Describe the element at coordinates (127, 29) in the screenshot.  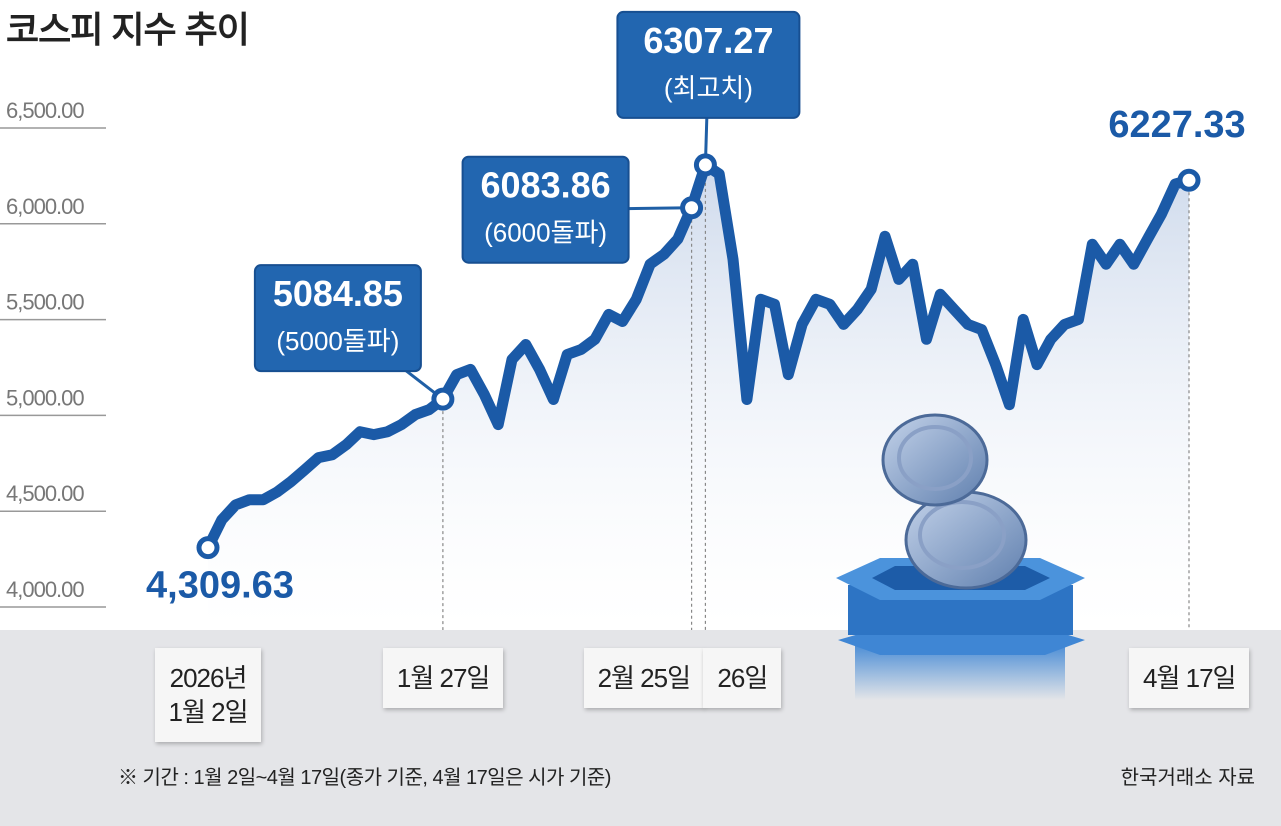
I see `chart-title: 코스피 지수 추이` at that location.